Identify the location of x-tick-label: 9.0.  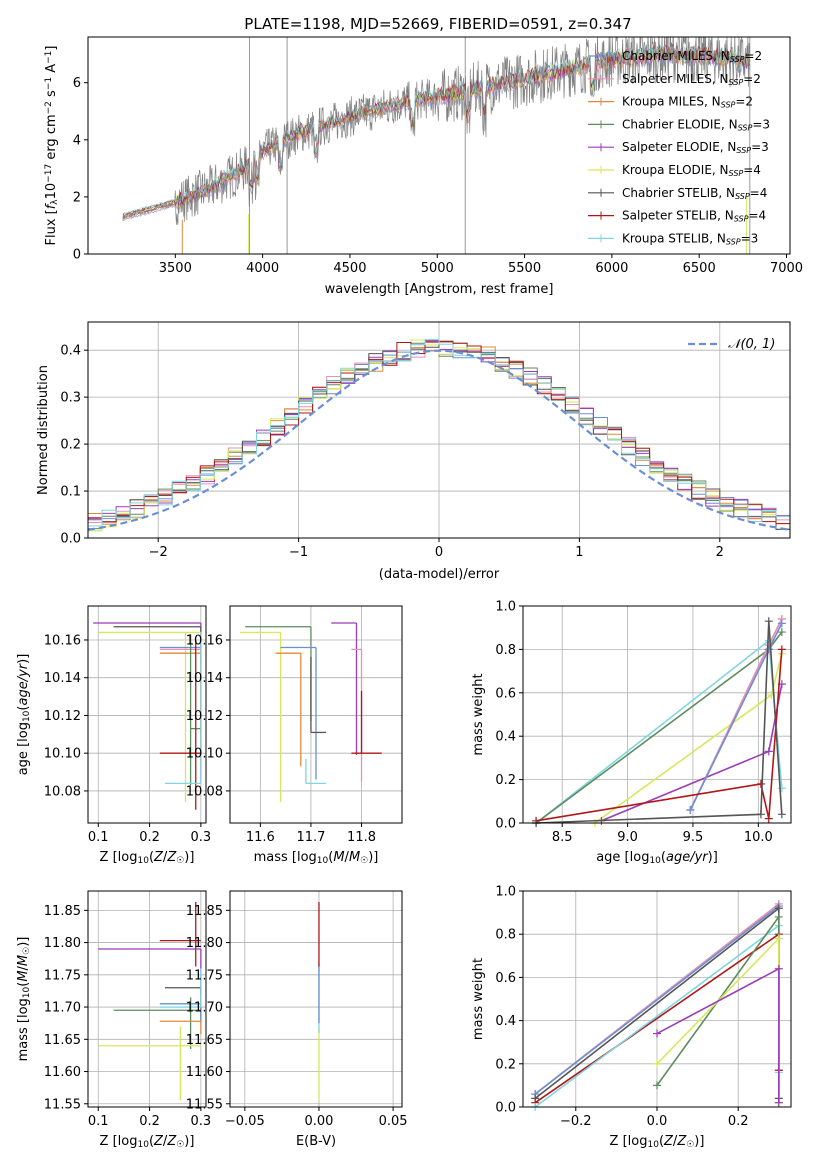
(627, 837).